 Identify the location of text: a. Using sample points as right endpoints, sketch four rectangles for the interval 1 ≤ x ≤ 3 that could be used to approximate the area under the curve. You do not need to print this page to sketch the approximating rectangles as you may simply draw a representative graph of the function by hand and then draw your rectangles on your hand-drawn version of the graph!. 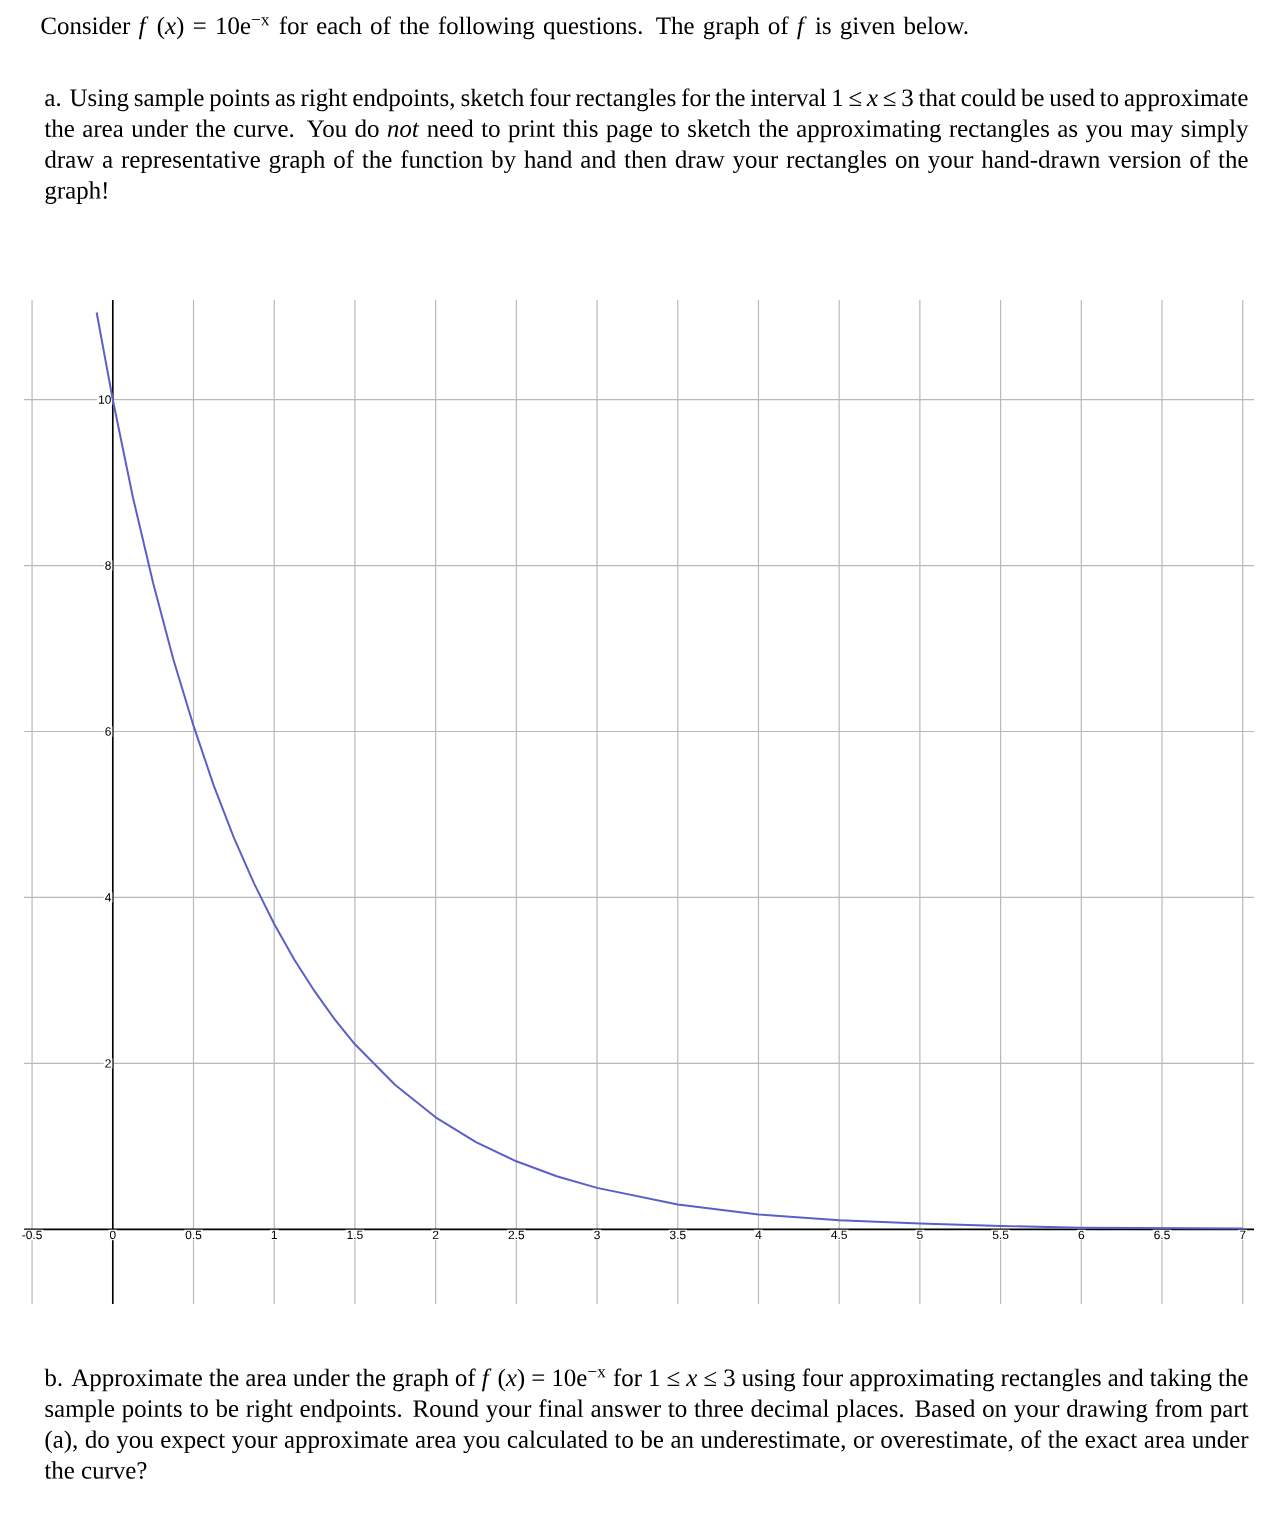
(646, 146).